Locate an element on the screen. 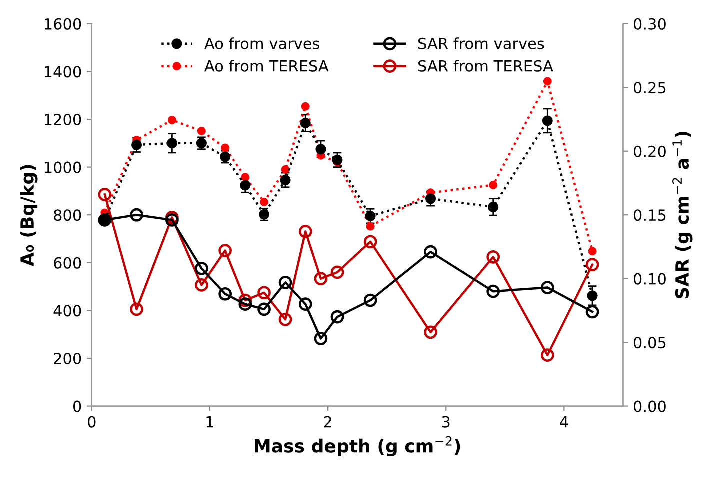 The width and height of the screenshot is (718, 478). x-tick-label: 1 is located at coordinates (210, 422).